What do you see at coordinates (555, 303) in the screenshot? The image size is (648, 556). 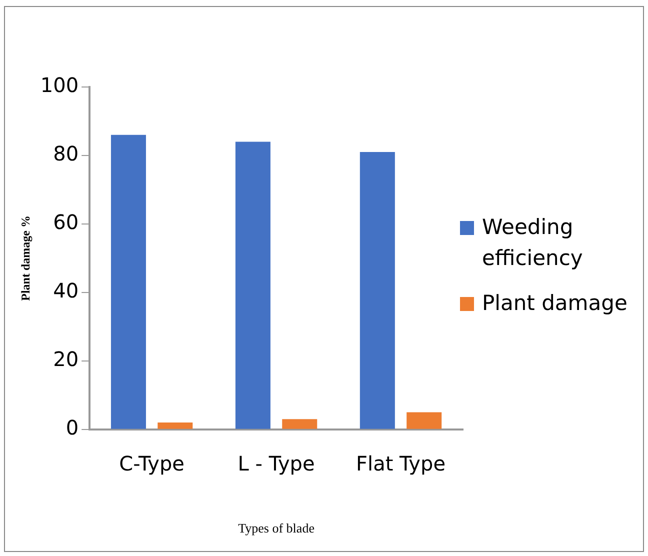 I see `legend-label: Plant damage` at bounding box center [555, 303].